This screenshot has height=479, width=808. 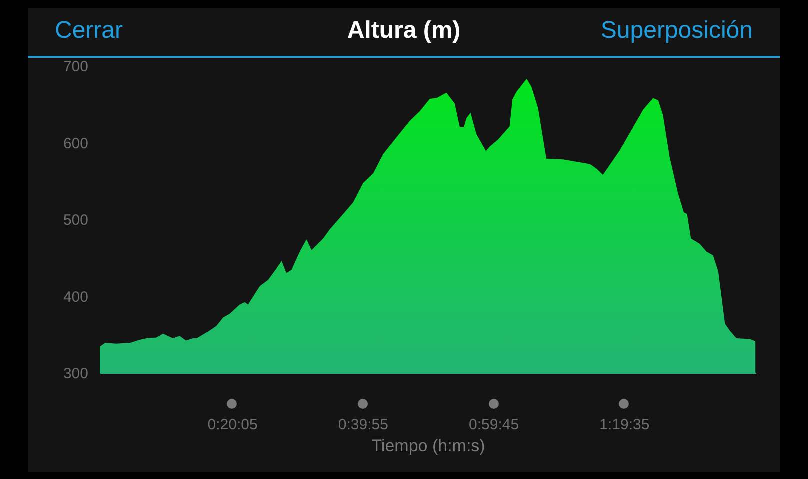 I want to click on x-tick-label: 1:19:35, so click(x=625, y=425).